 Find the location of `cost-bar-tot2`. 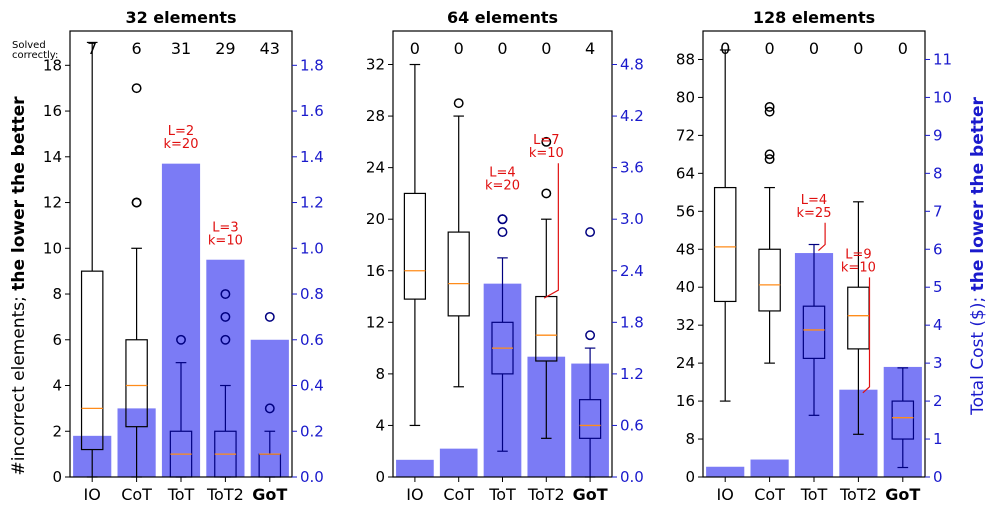

cost-bar-tot2 is located at coordinates (225, 368).